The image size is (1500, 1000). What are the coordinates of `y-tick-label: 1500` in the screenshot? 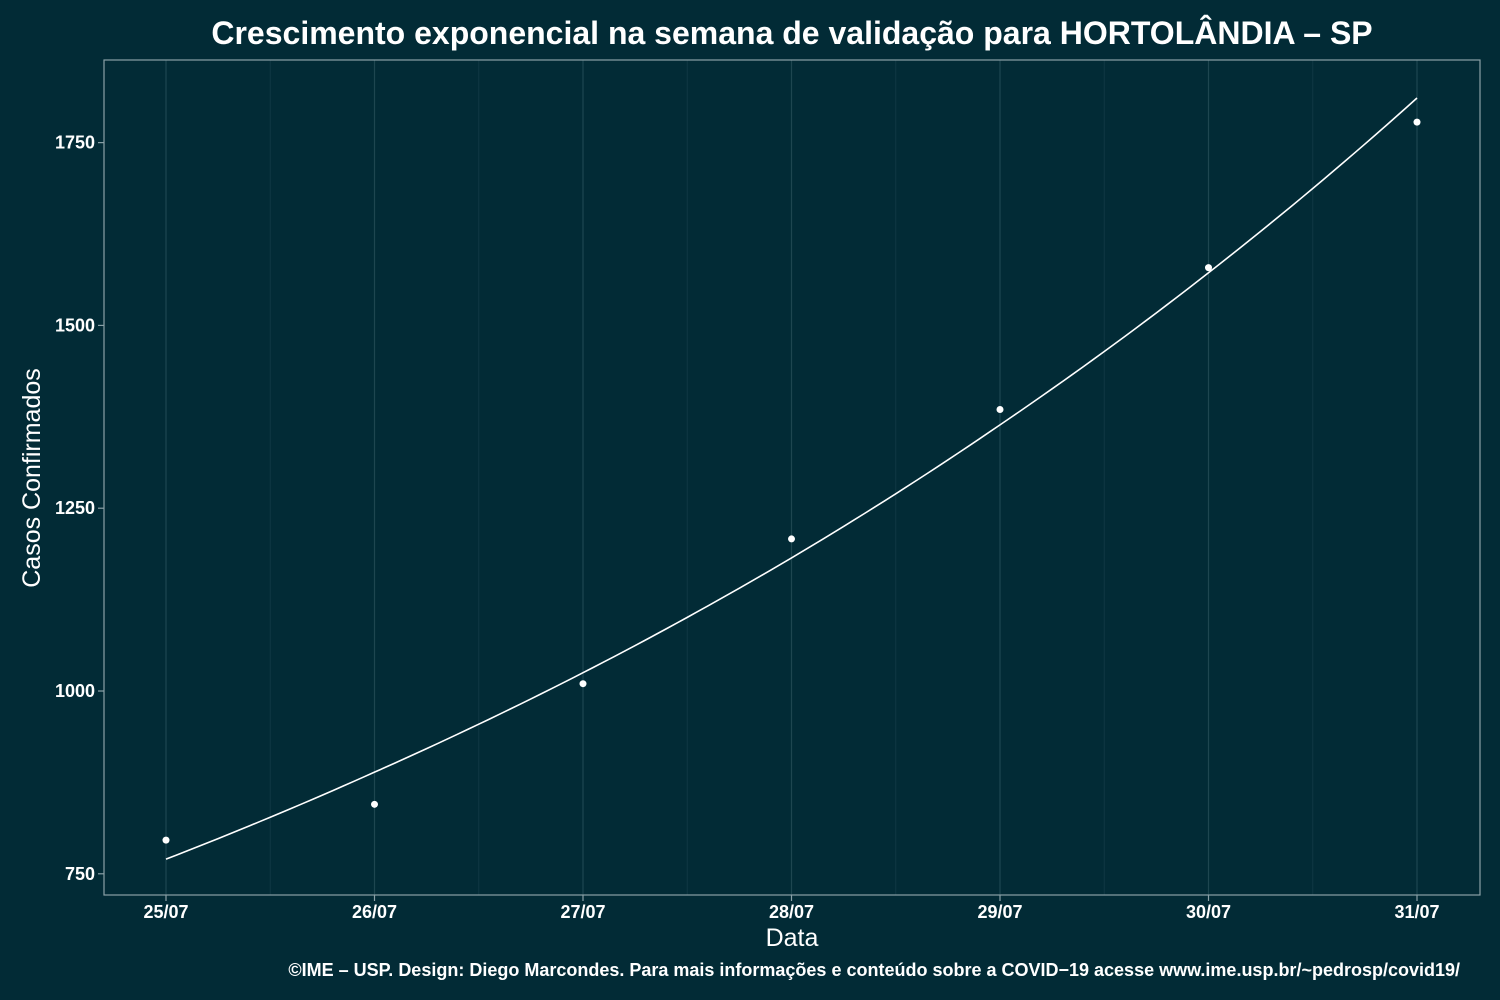 It's located at (75, 325).